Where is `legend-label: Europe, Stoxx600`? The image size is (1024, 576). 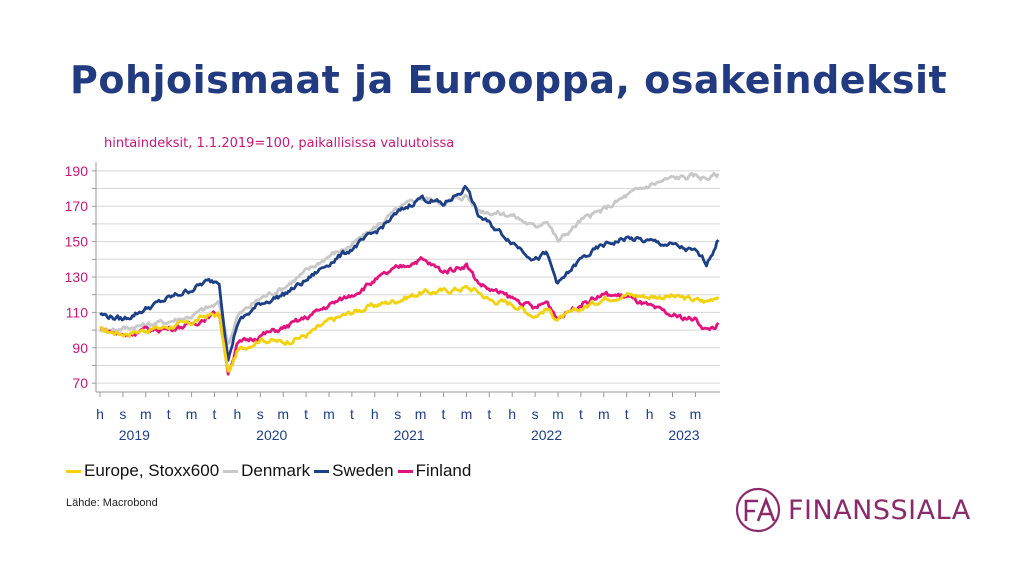 legend-label: Europe, Stoxx600 is located at coordinates (152, 470).